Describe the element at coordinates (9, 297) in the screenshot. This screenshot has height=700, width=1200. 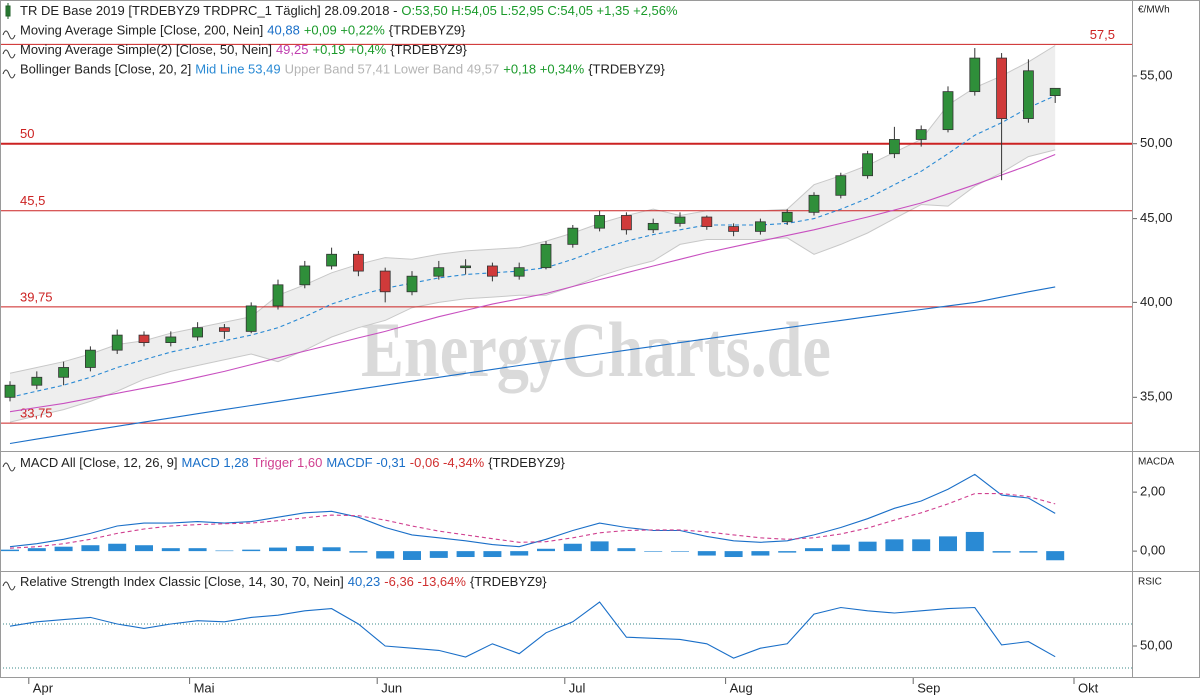
I see `legend-icons` at that location.